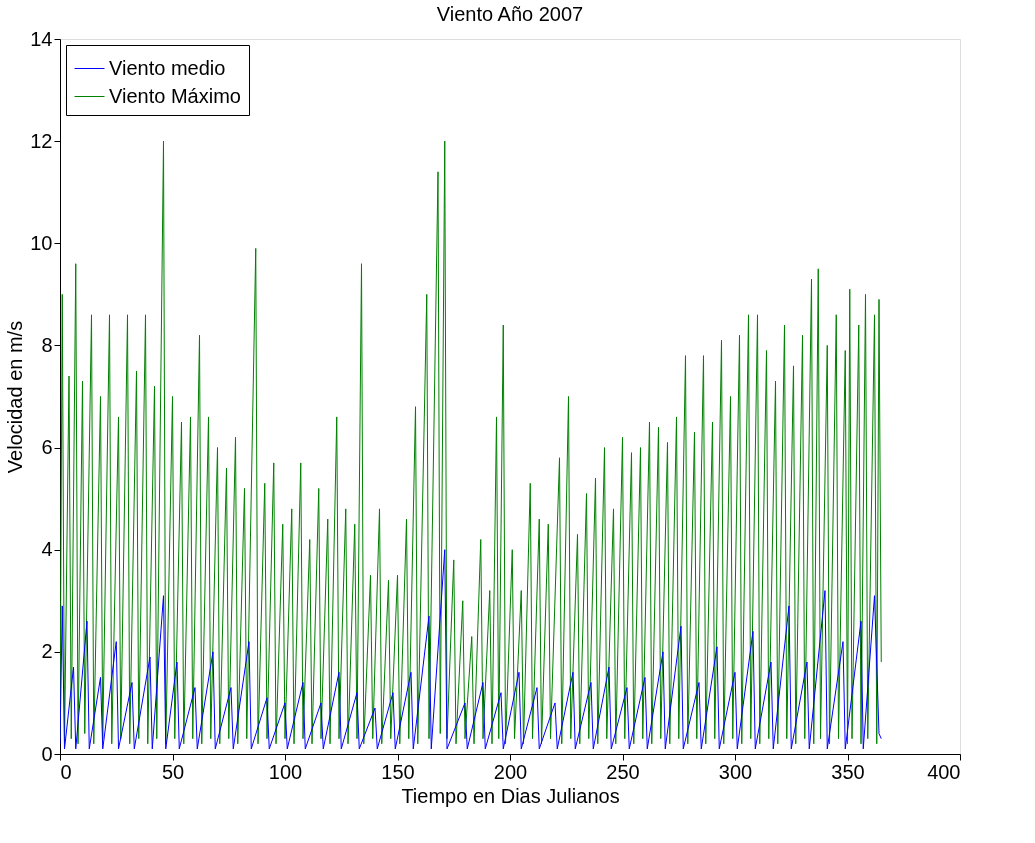 This screenshot has height=843, width=1035. What do you see at coordinates (47, 651) in the screenshot?
I see `y-tick-label: 2` at bounding box center [47, 651].